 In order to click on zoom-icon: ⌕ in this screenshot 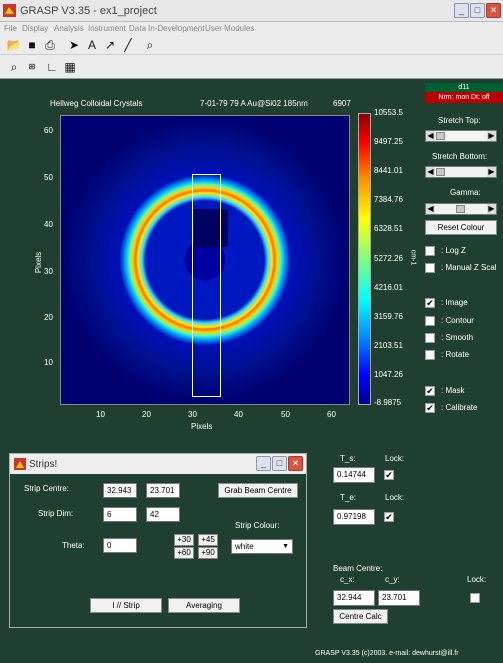, I will do `click(150, 45)`.